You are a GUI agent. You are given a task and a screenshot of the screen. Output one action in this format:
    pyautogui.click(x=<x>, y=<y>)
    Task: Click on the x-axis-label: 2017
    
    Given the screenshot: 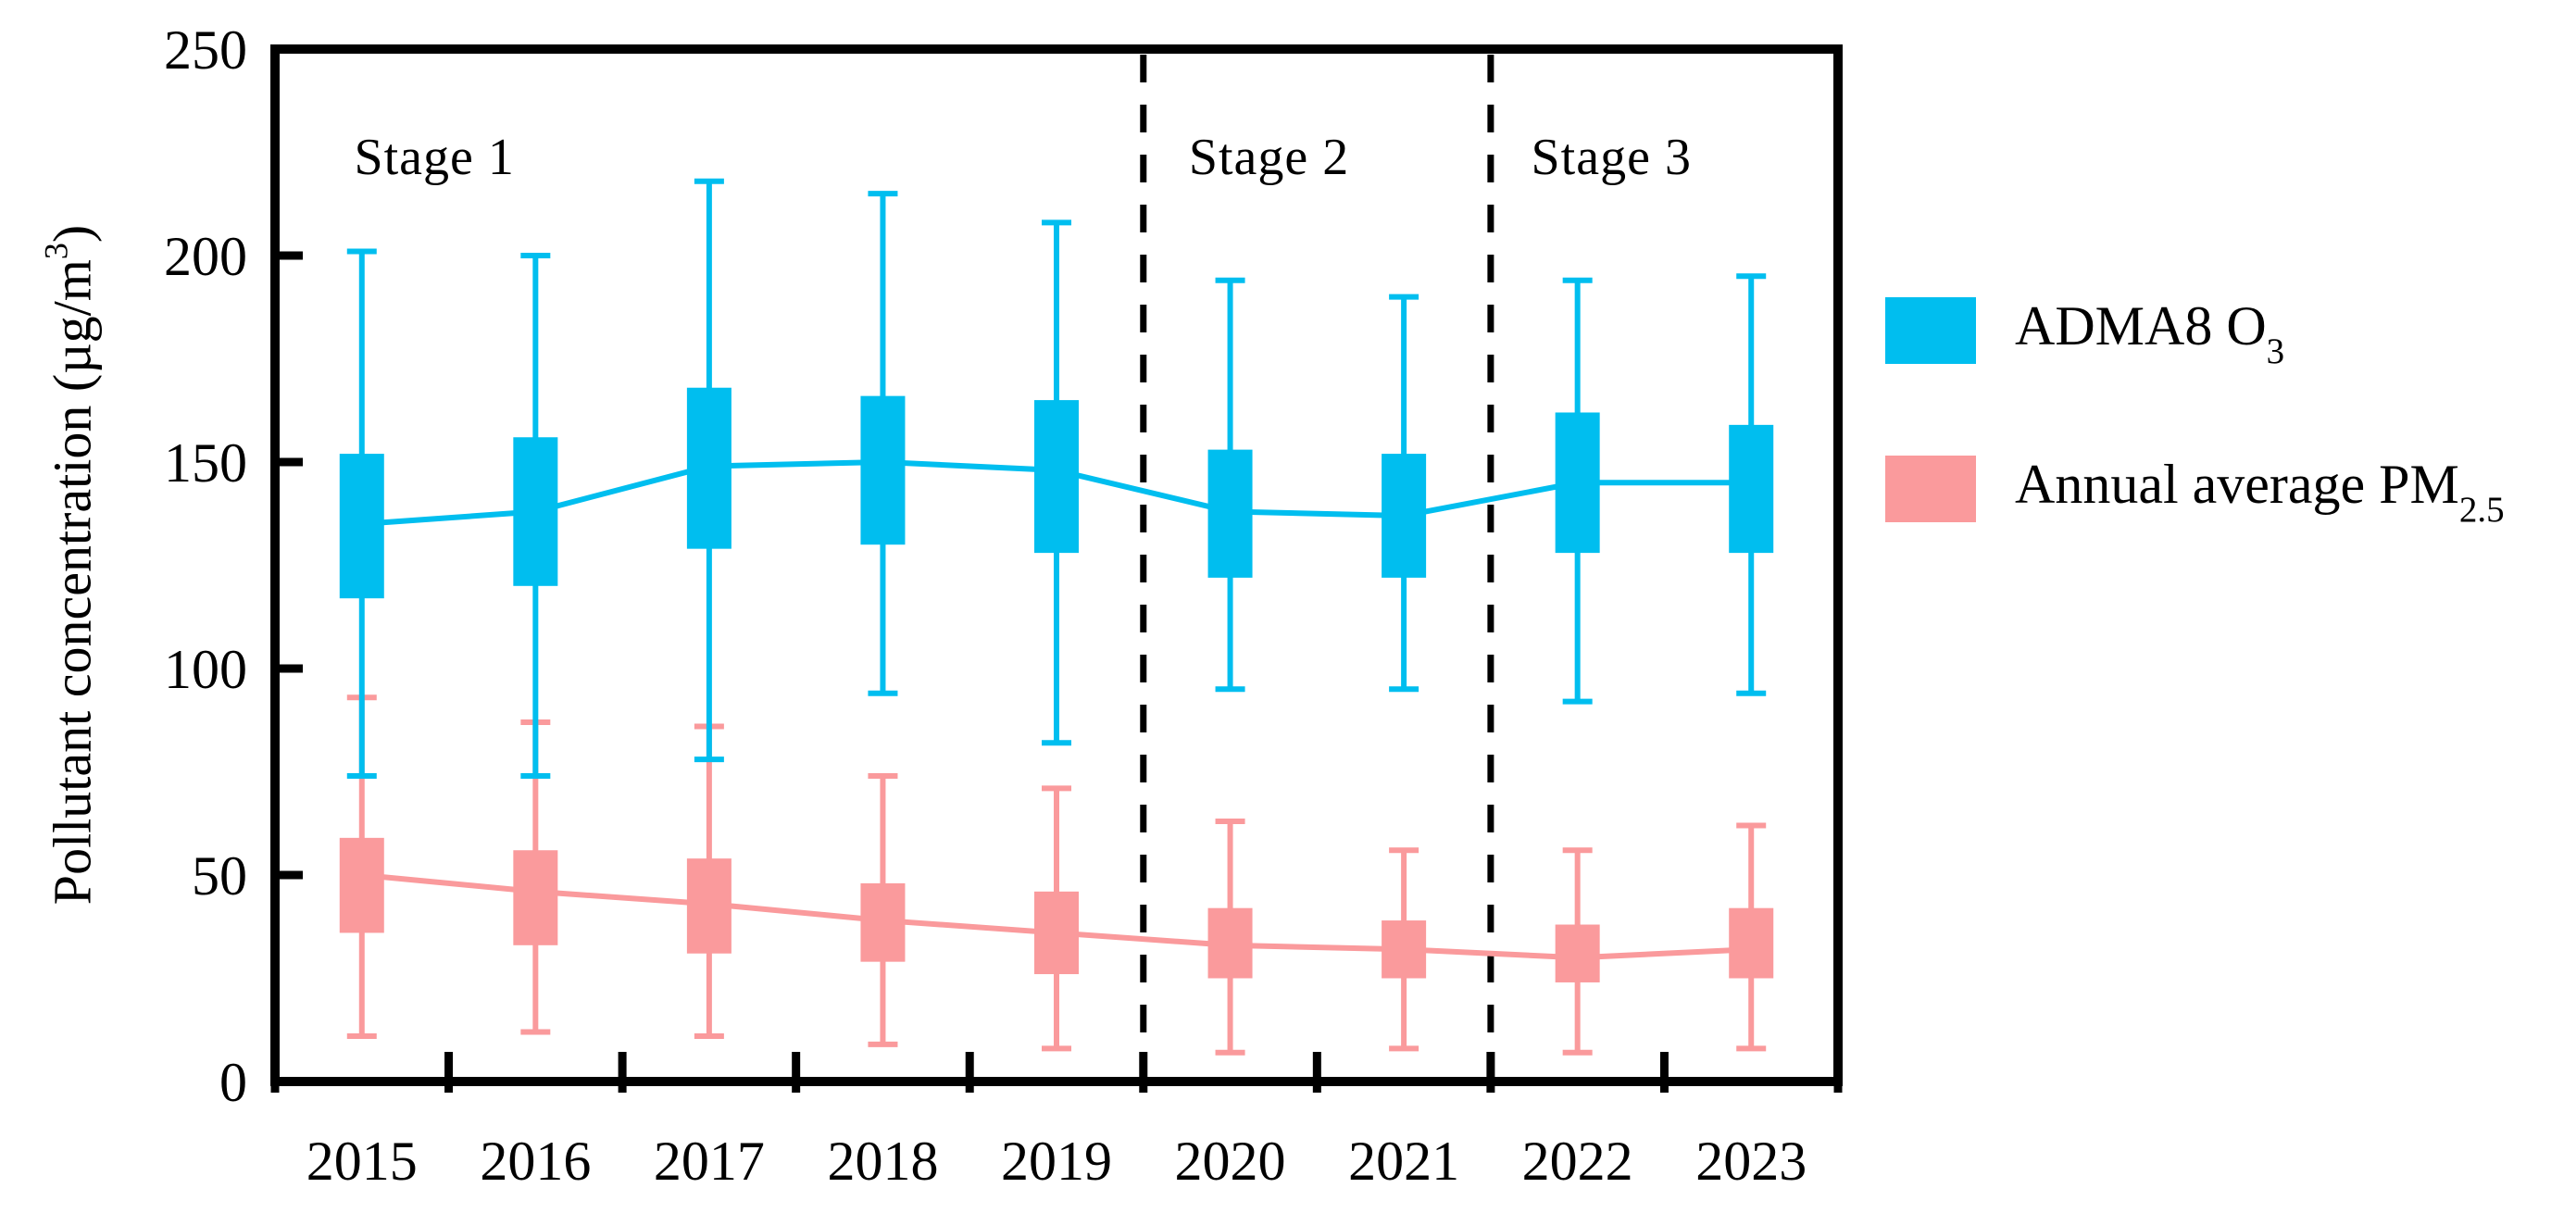 What is the action you would take?
    pyautogui.click(x=709, y=1161)
    